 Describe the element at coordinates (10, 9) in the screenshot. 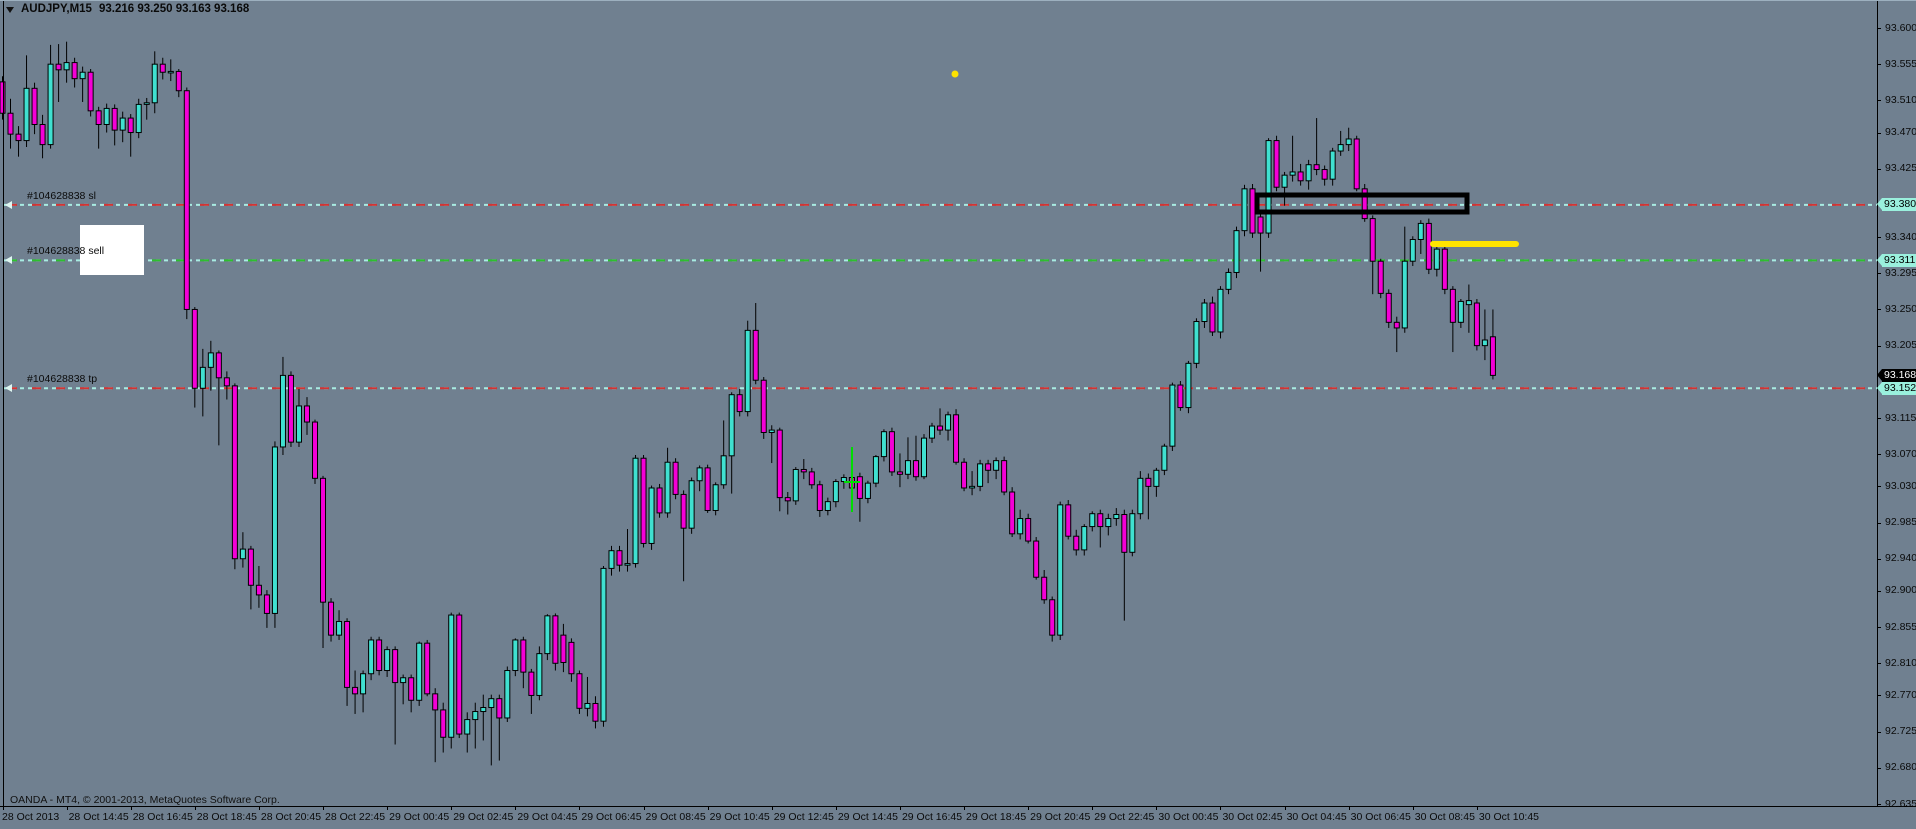

I see `chevron-down-icon` at that location.